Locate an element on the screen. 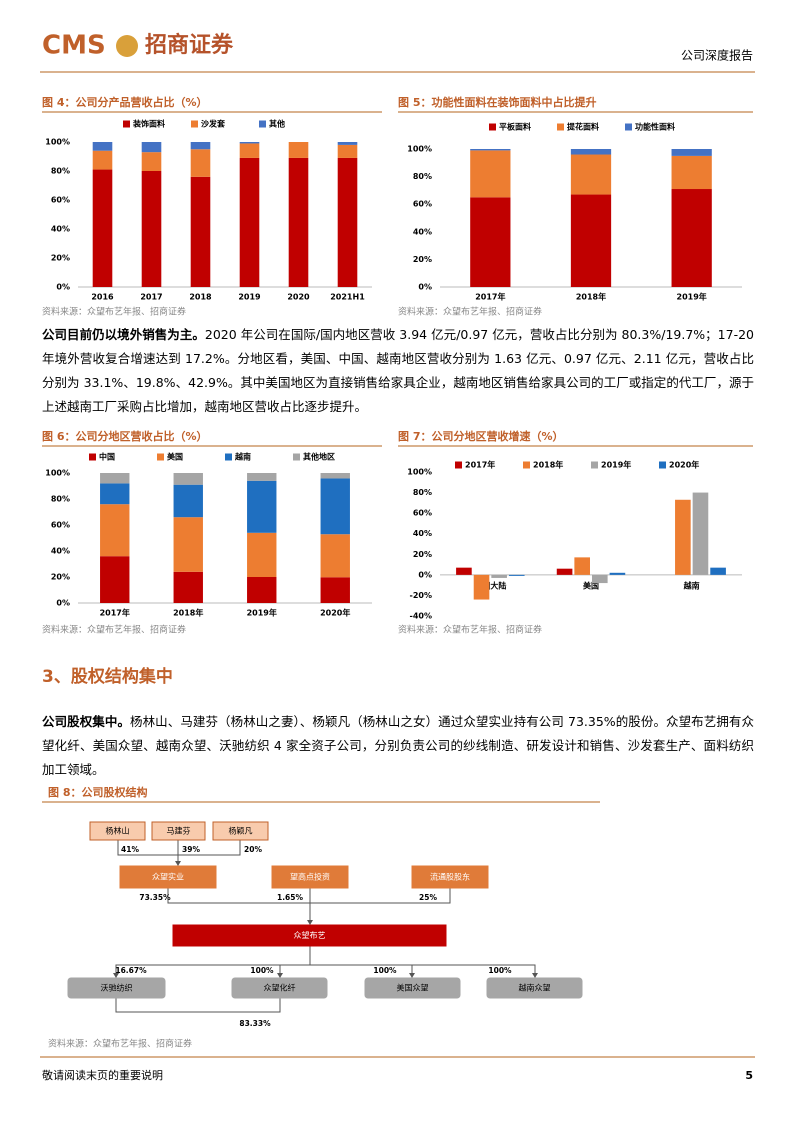  logo-icon is located at coordinates (127, 46).